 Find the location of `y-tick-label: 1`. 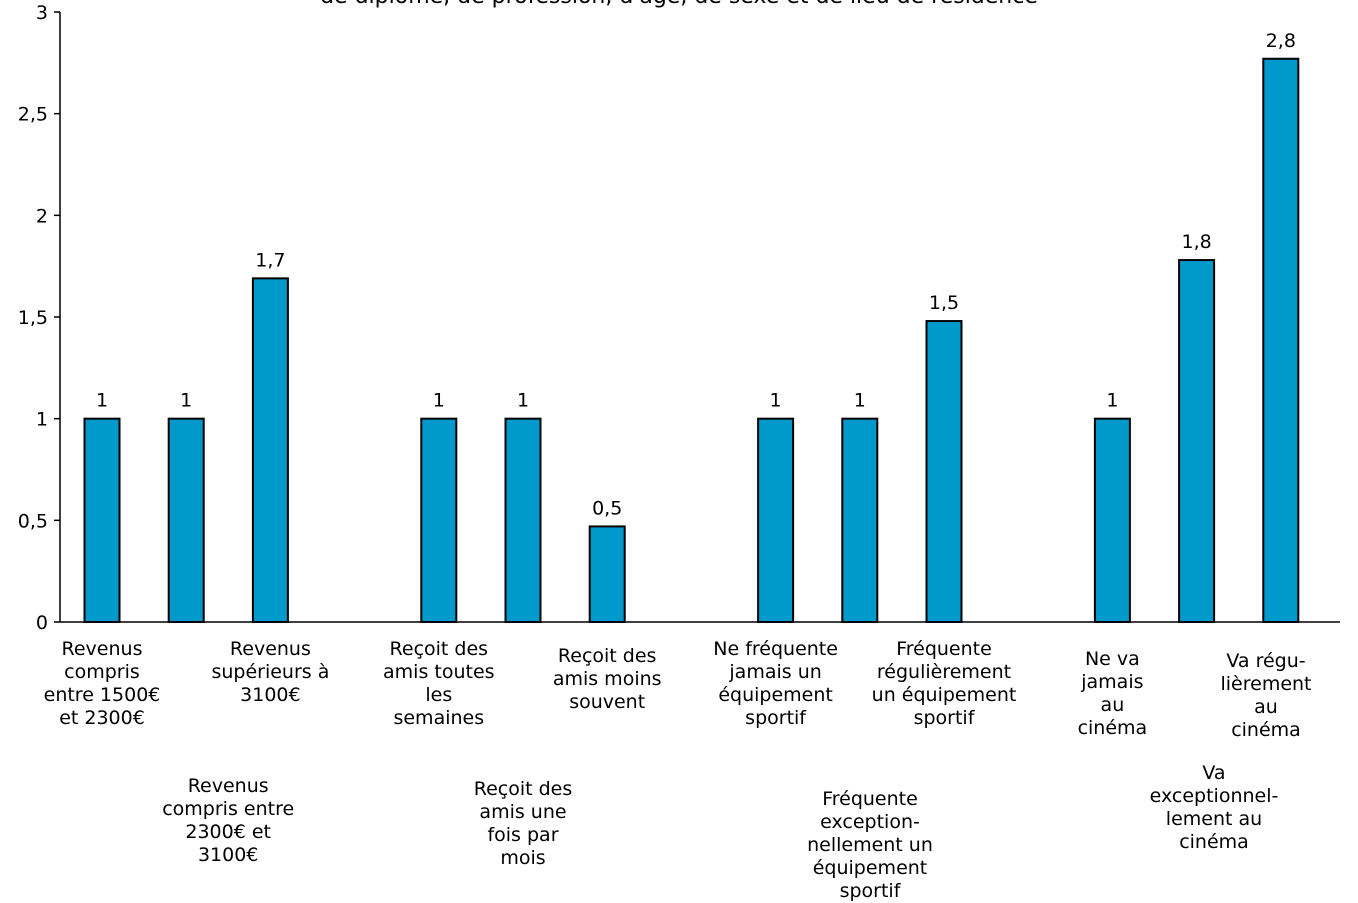

y-tick-label: 1 is located at coordinates (42, 420).